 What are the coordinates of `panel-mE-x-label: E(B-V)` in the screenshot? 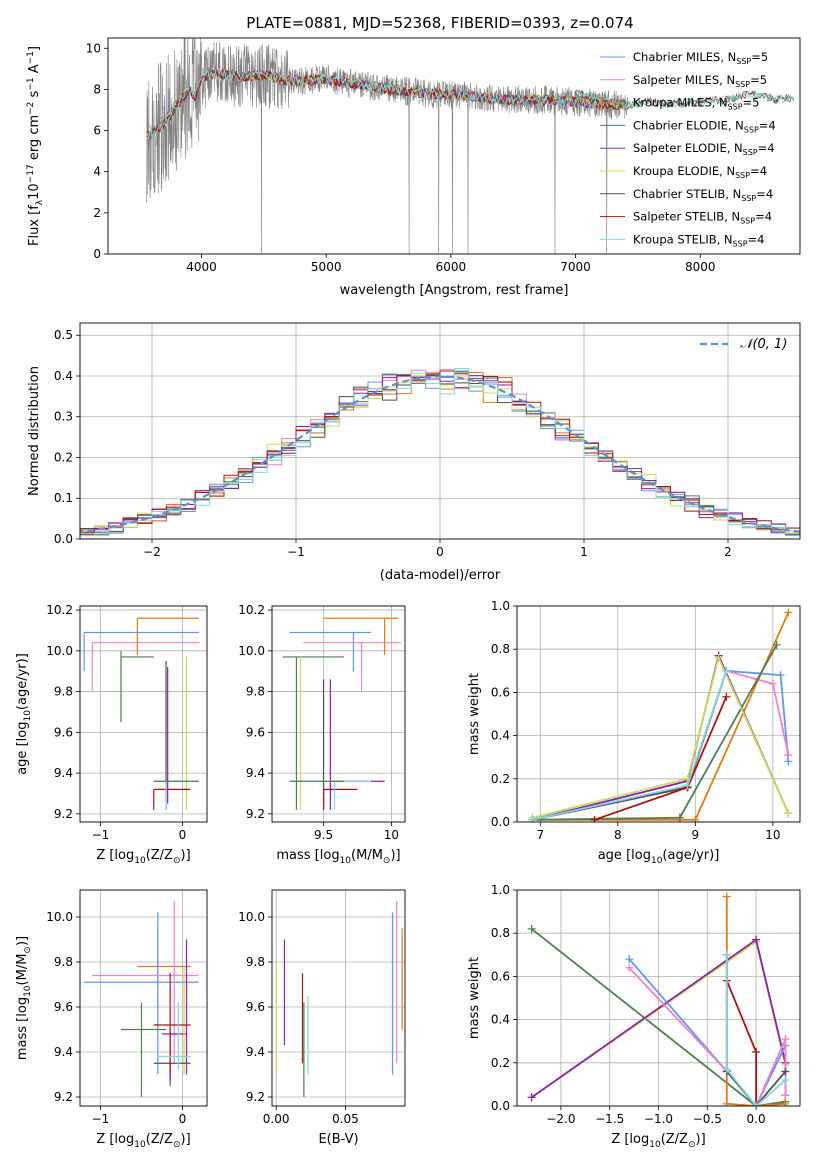 It's located at (338, 1139).